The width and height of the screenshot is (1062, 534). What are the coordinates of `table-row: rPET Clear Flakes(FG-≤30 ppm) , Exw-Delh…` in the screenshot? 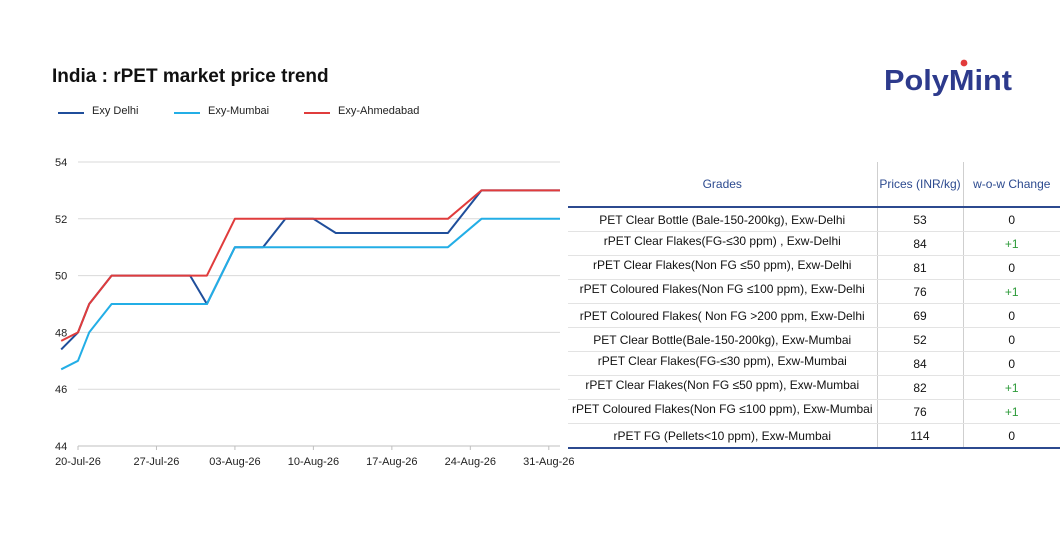 It's located at (814, 243).